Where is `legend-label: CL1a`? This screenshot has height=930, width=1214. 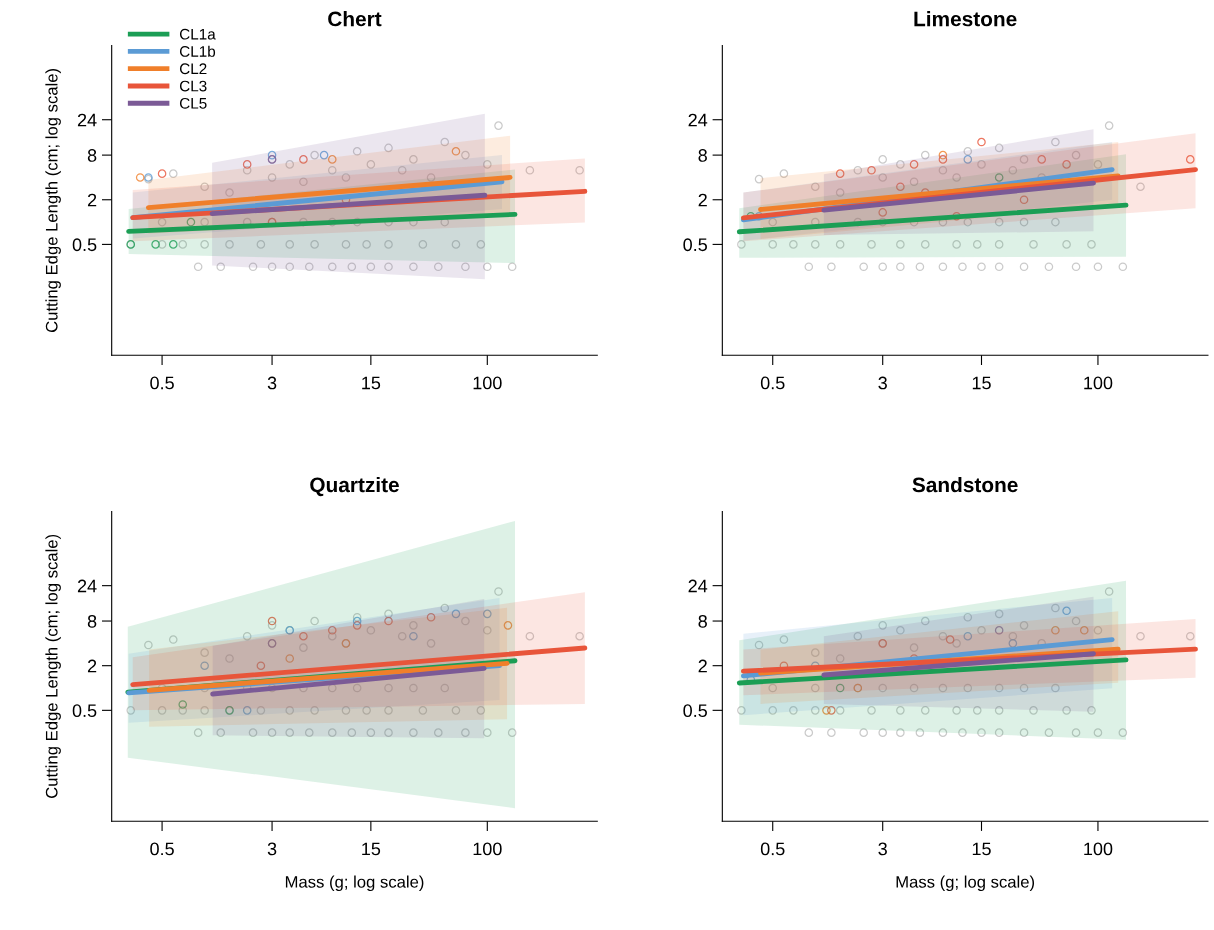
legend-label: CL1a is located at coordinates (197, 34).